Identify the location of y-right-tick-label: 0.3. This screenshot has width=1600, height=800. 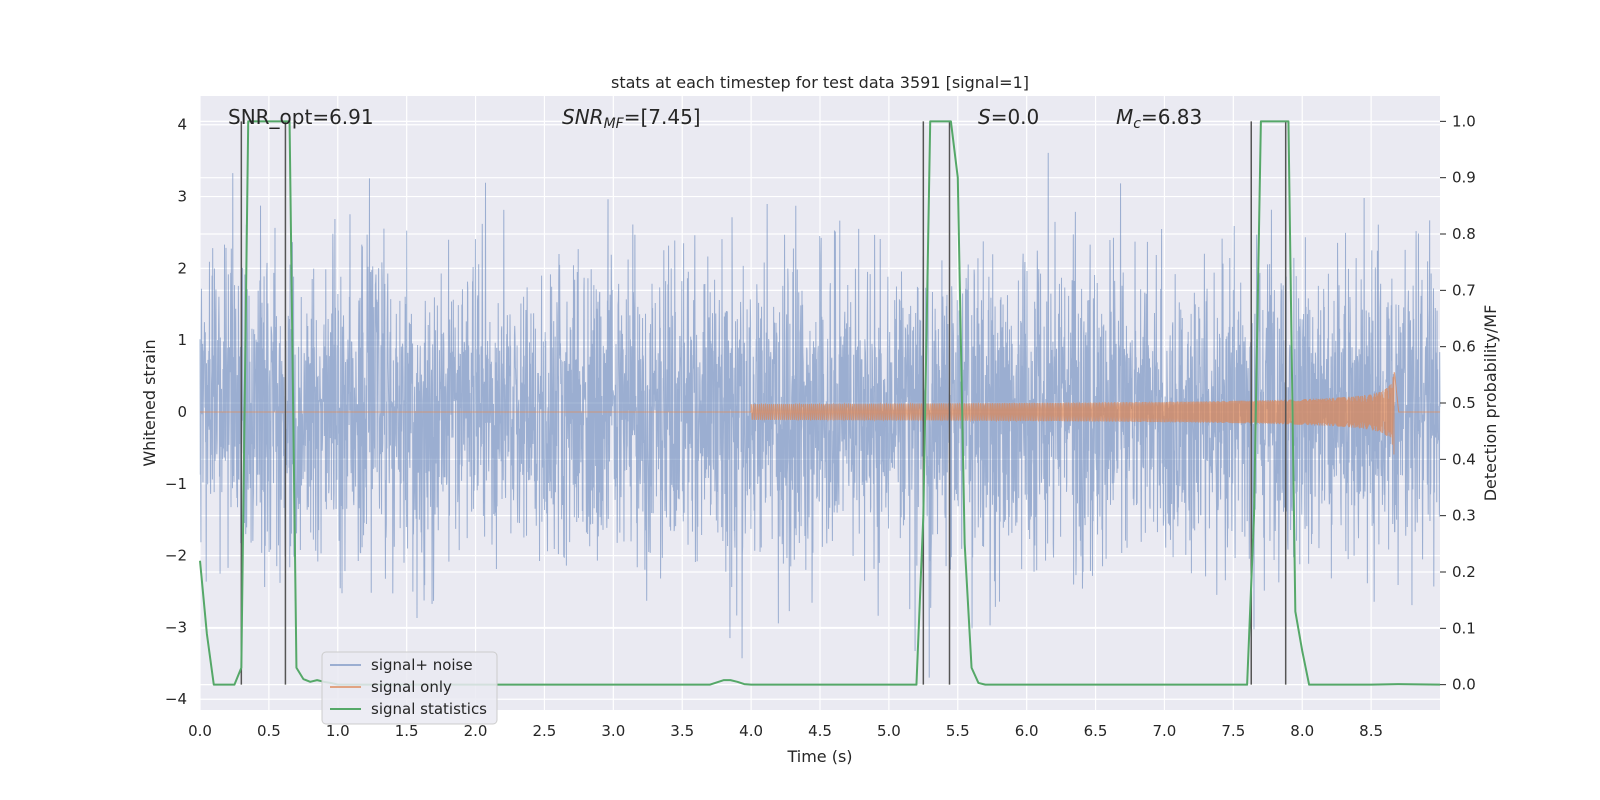
(1464, 516).